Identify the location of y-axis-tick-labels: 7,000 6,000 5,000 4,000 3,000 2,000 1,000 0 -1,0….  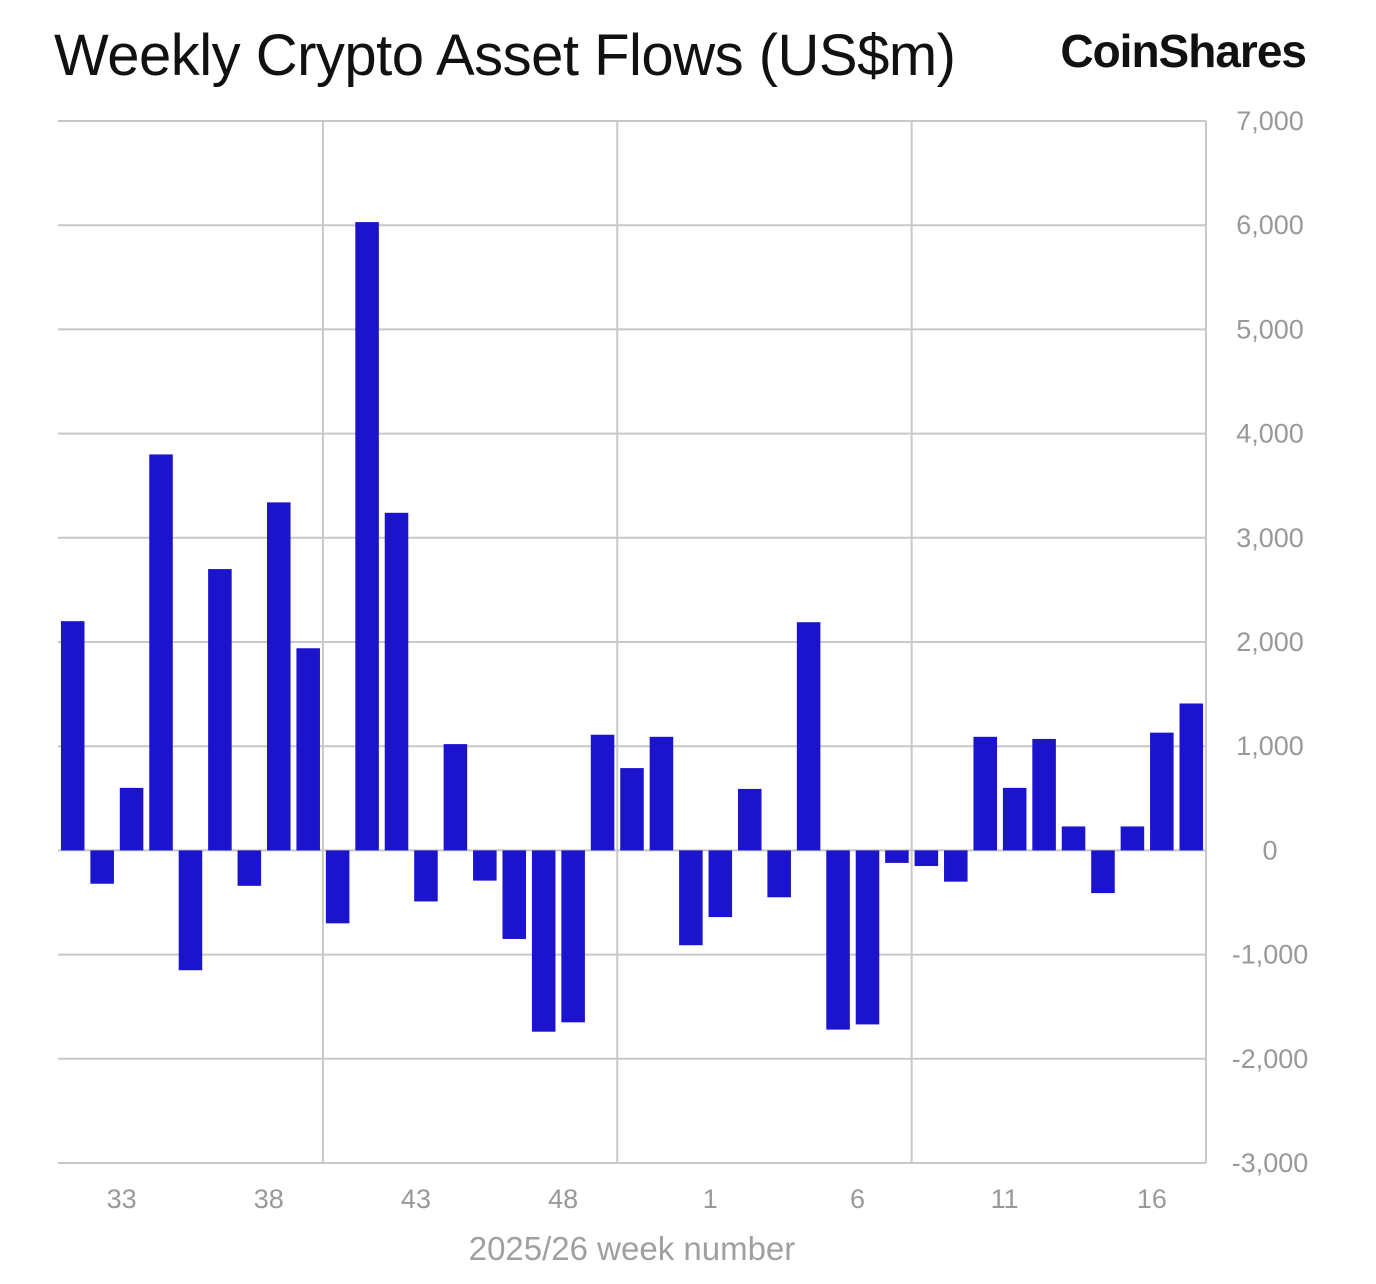
(1270, 642).